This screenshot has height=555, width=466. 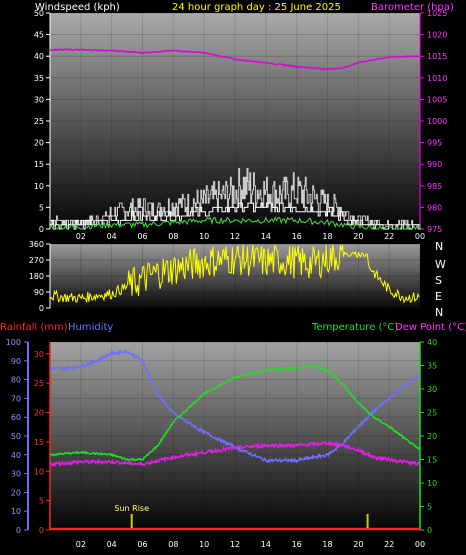 What do you see at coordinates (432, 366) in the screenshot?
I see `temperature-tick-label: 35` at bounding box center [432, 366].